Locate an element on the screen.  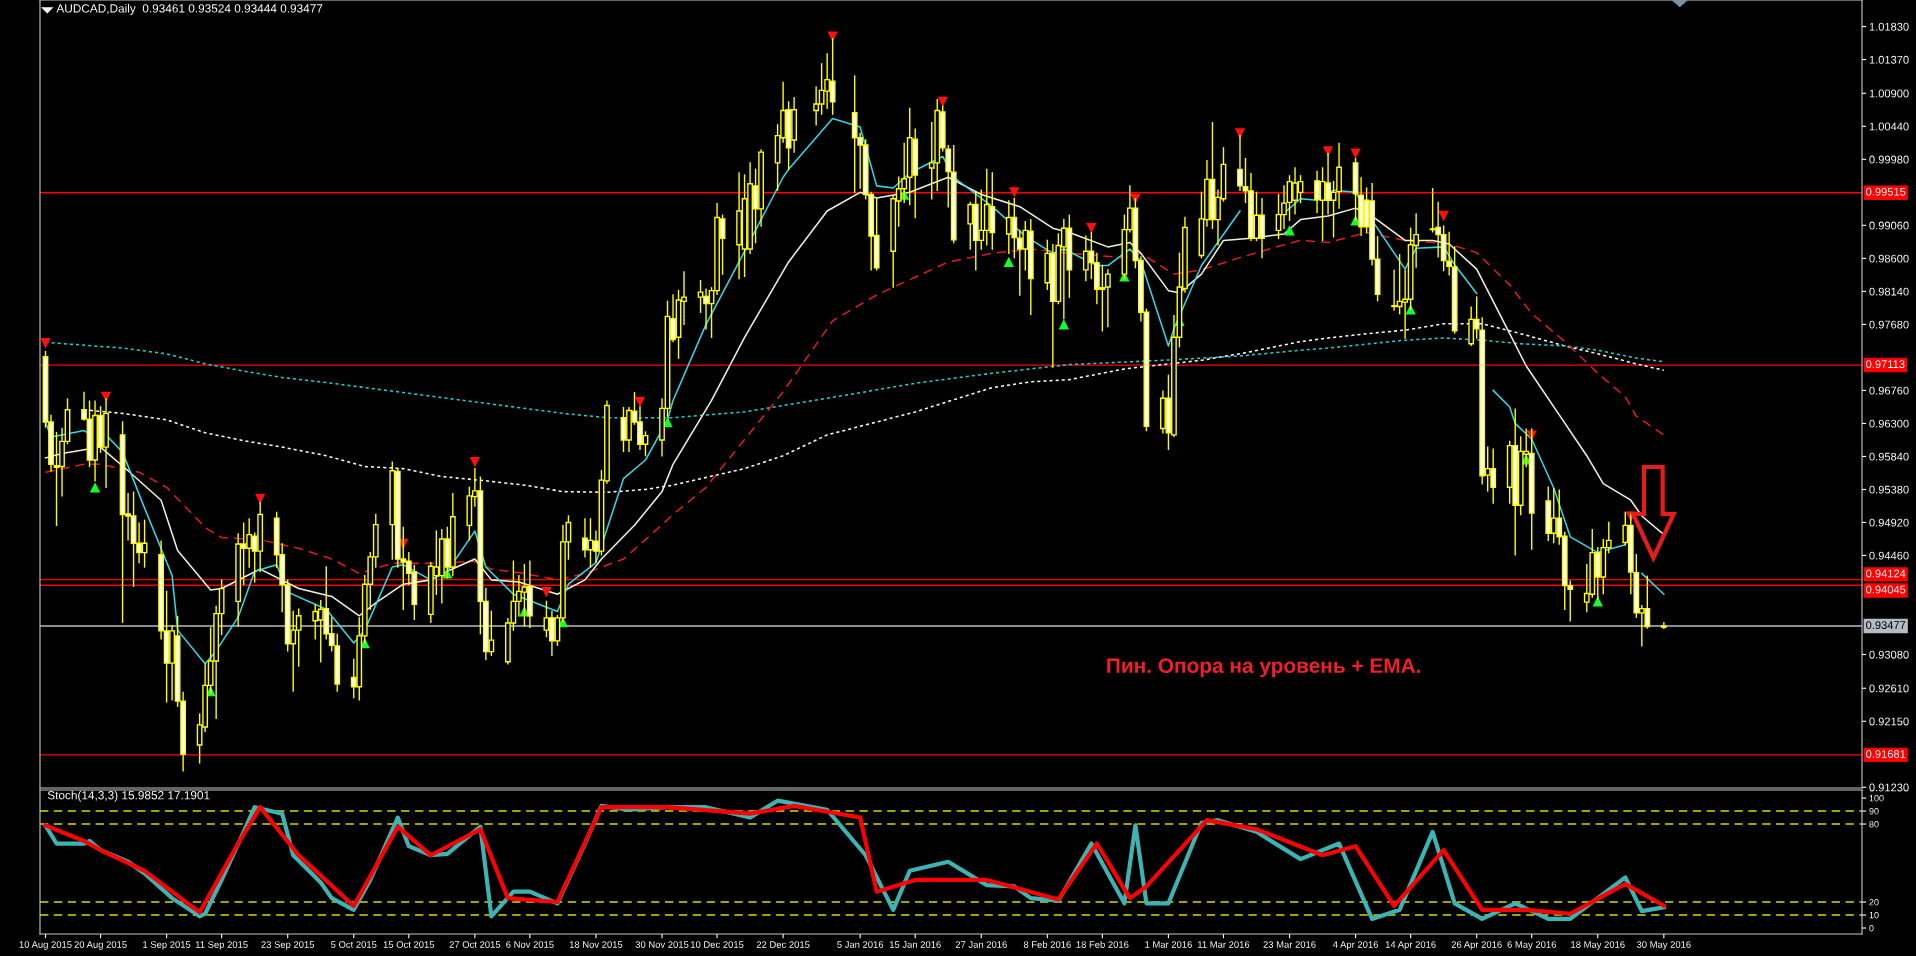
x-tick-label: 22 Dec 2015 is located at coordinates (783, 944).